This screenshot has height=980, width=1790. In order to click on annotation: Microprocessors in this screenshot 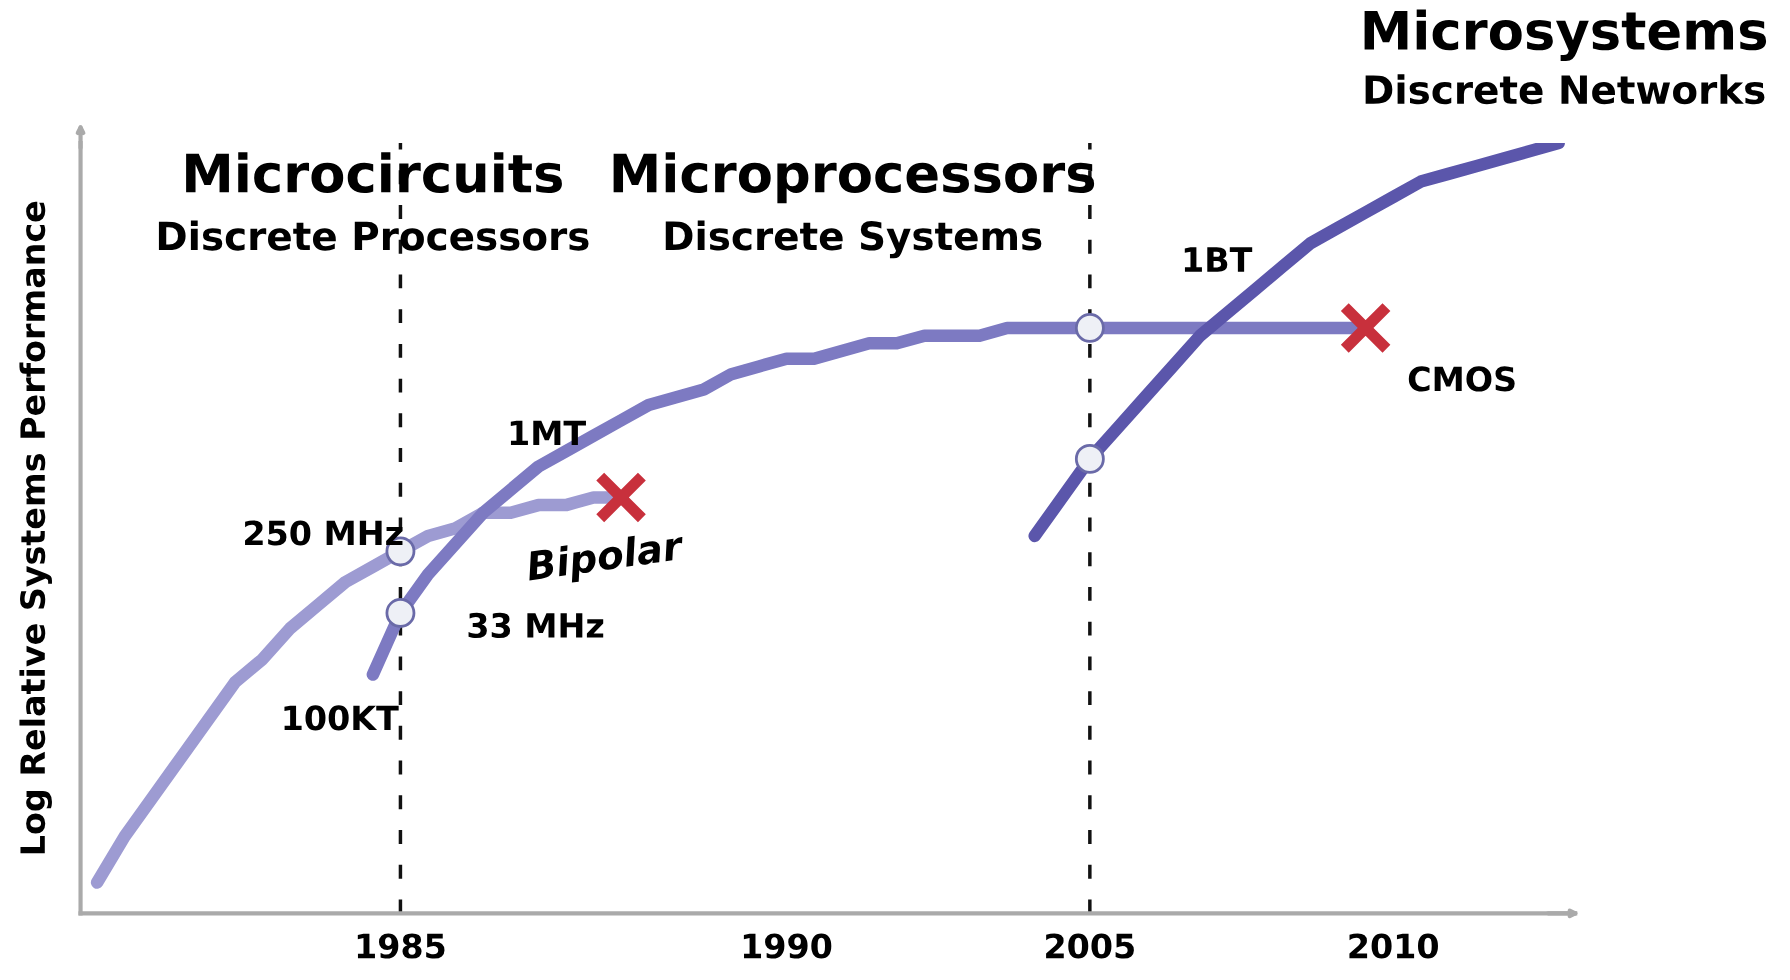, I will do `click(854, 178)`.